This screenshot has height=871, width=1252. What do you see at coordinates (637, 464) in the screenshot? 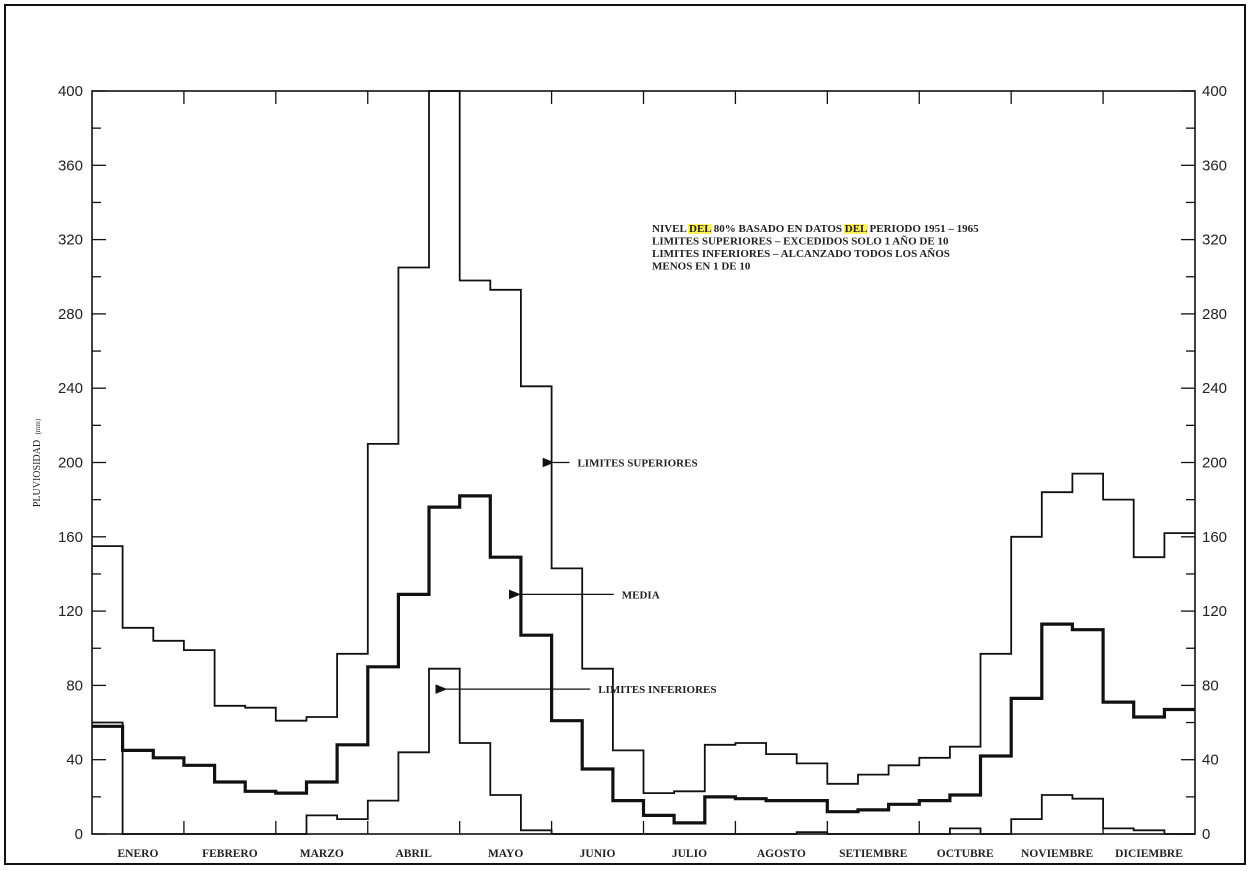
I see `annotation-label: LIMITES SUPERIORES` at bounding box center [637, 464].